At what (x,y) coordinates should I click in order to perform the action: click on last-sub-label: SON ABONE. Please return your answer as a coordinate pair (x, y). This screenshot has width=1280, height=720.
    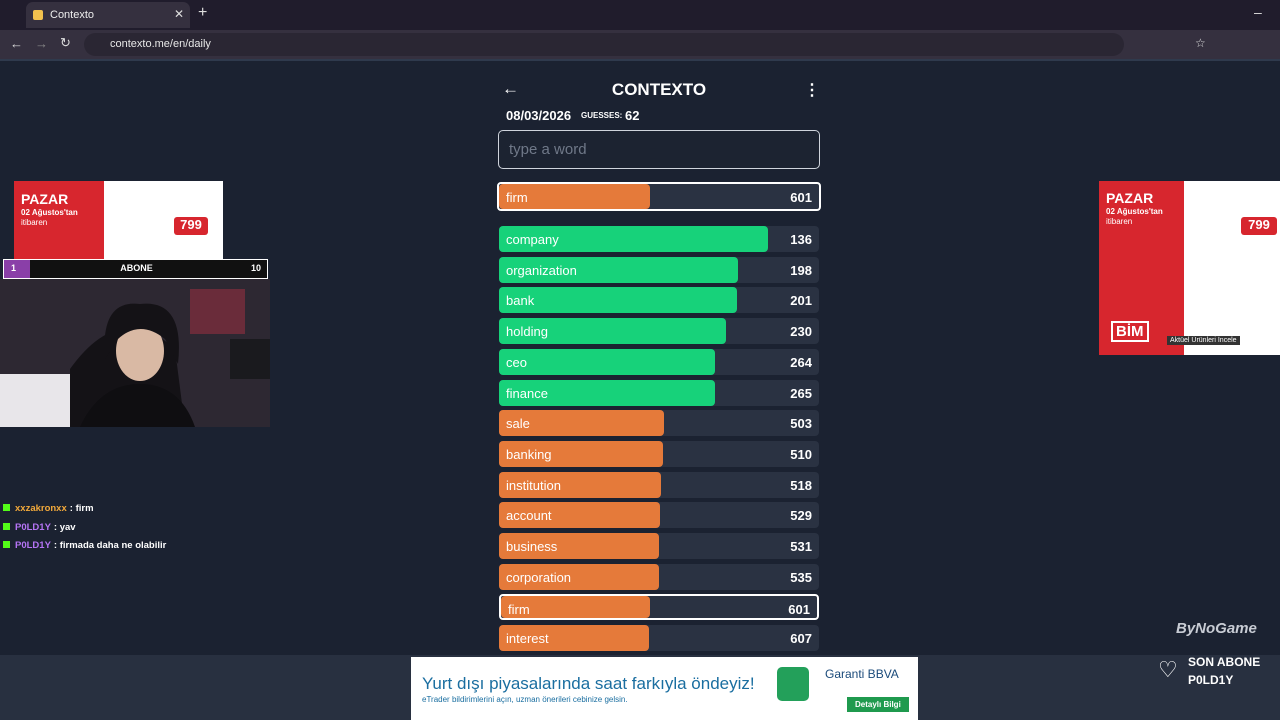
    Looking at the image, I should click on (1224, 662).